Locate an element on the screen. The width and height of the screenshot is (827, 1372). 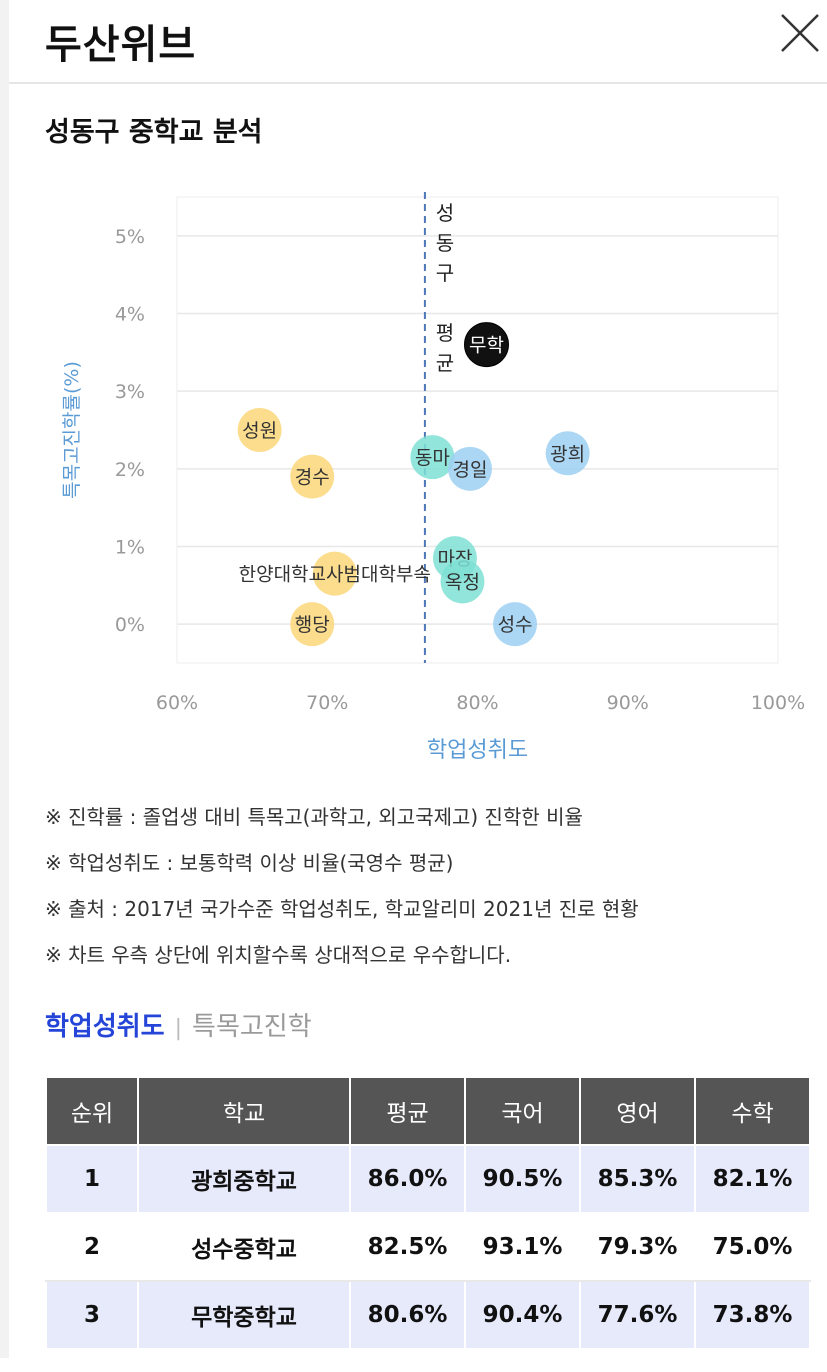
note-rate: ※ 진학률 : 졸업생 대비 특목고(과학고, 외고국제고) 진학한 비율 is located at coordinates (314, 817).